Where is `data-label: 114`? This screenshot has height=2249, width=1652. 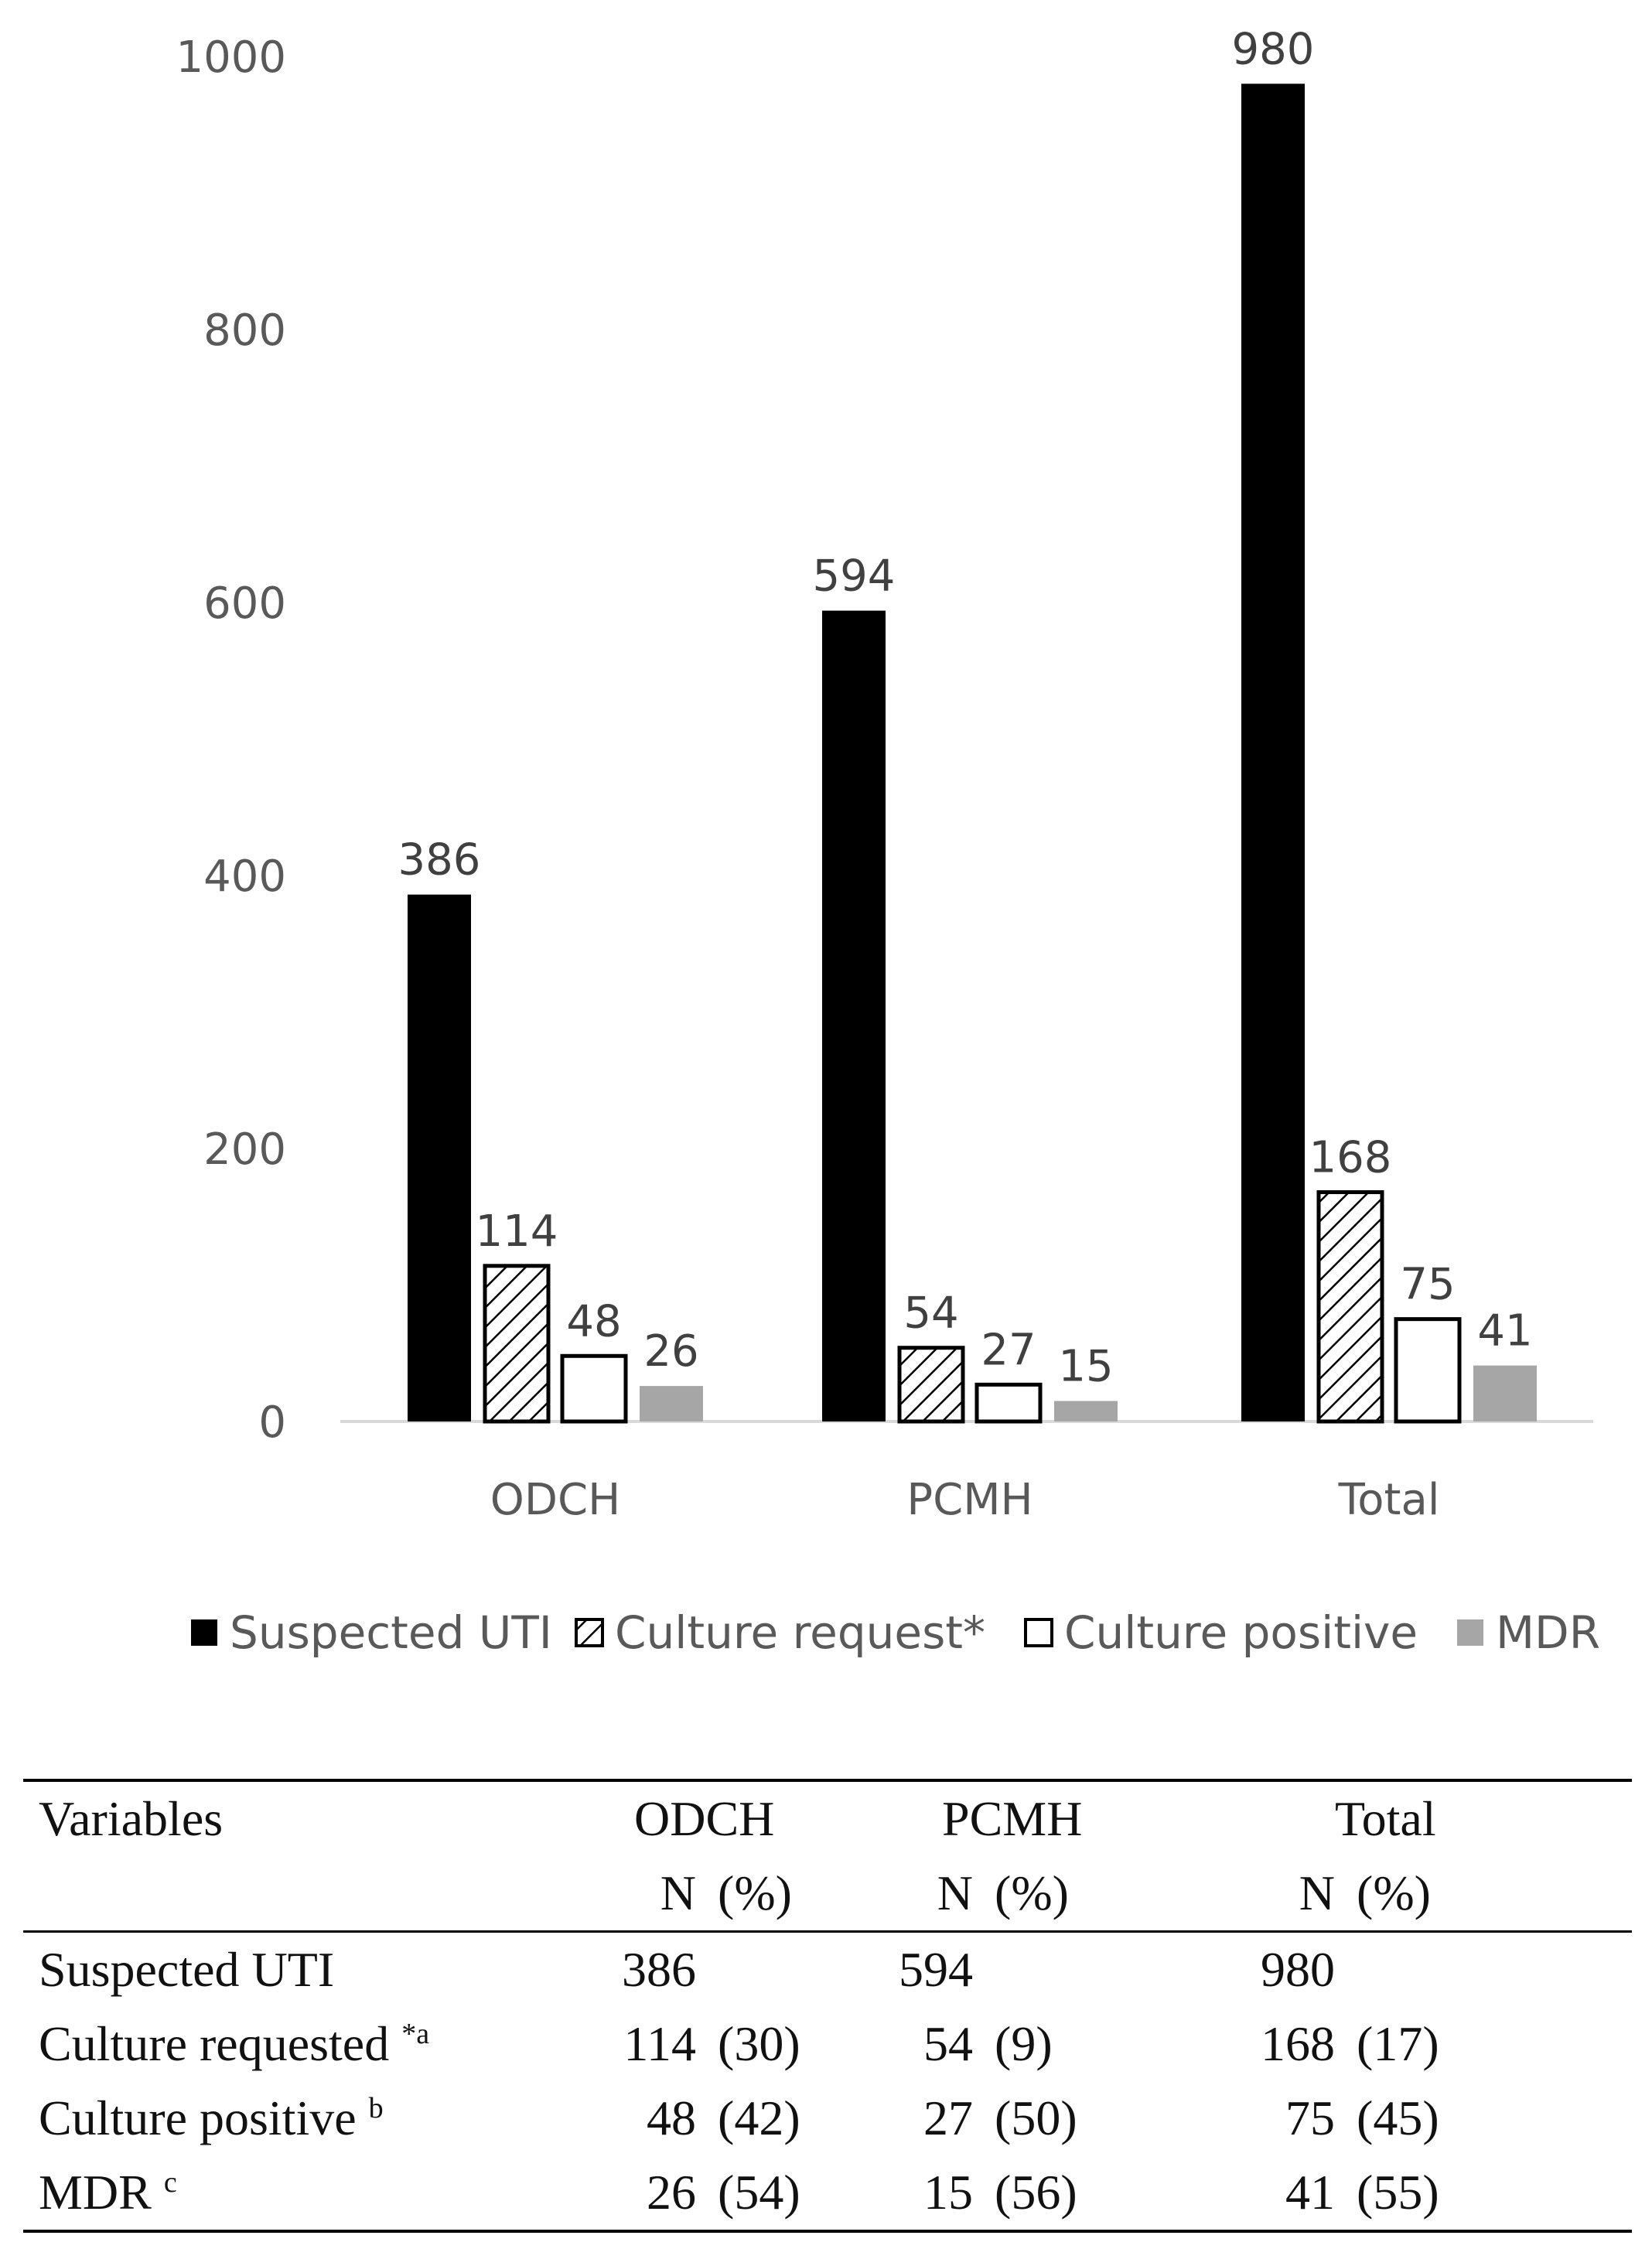 data-label: 114 is located at coordinates (517, 1231).